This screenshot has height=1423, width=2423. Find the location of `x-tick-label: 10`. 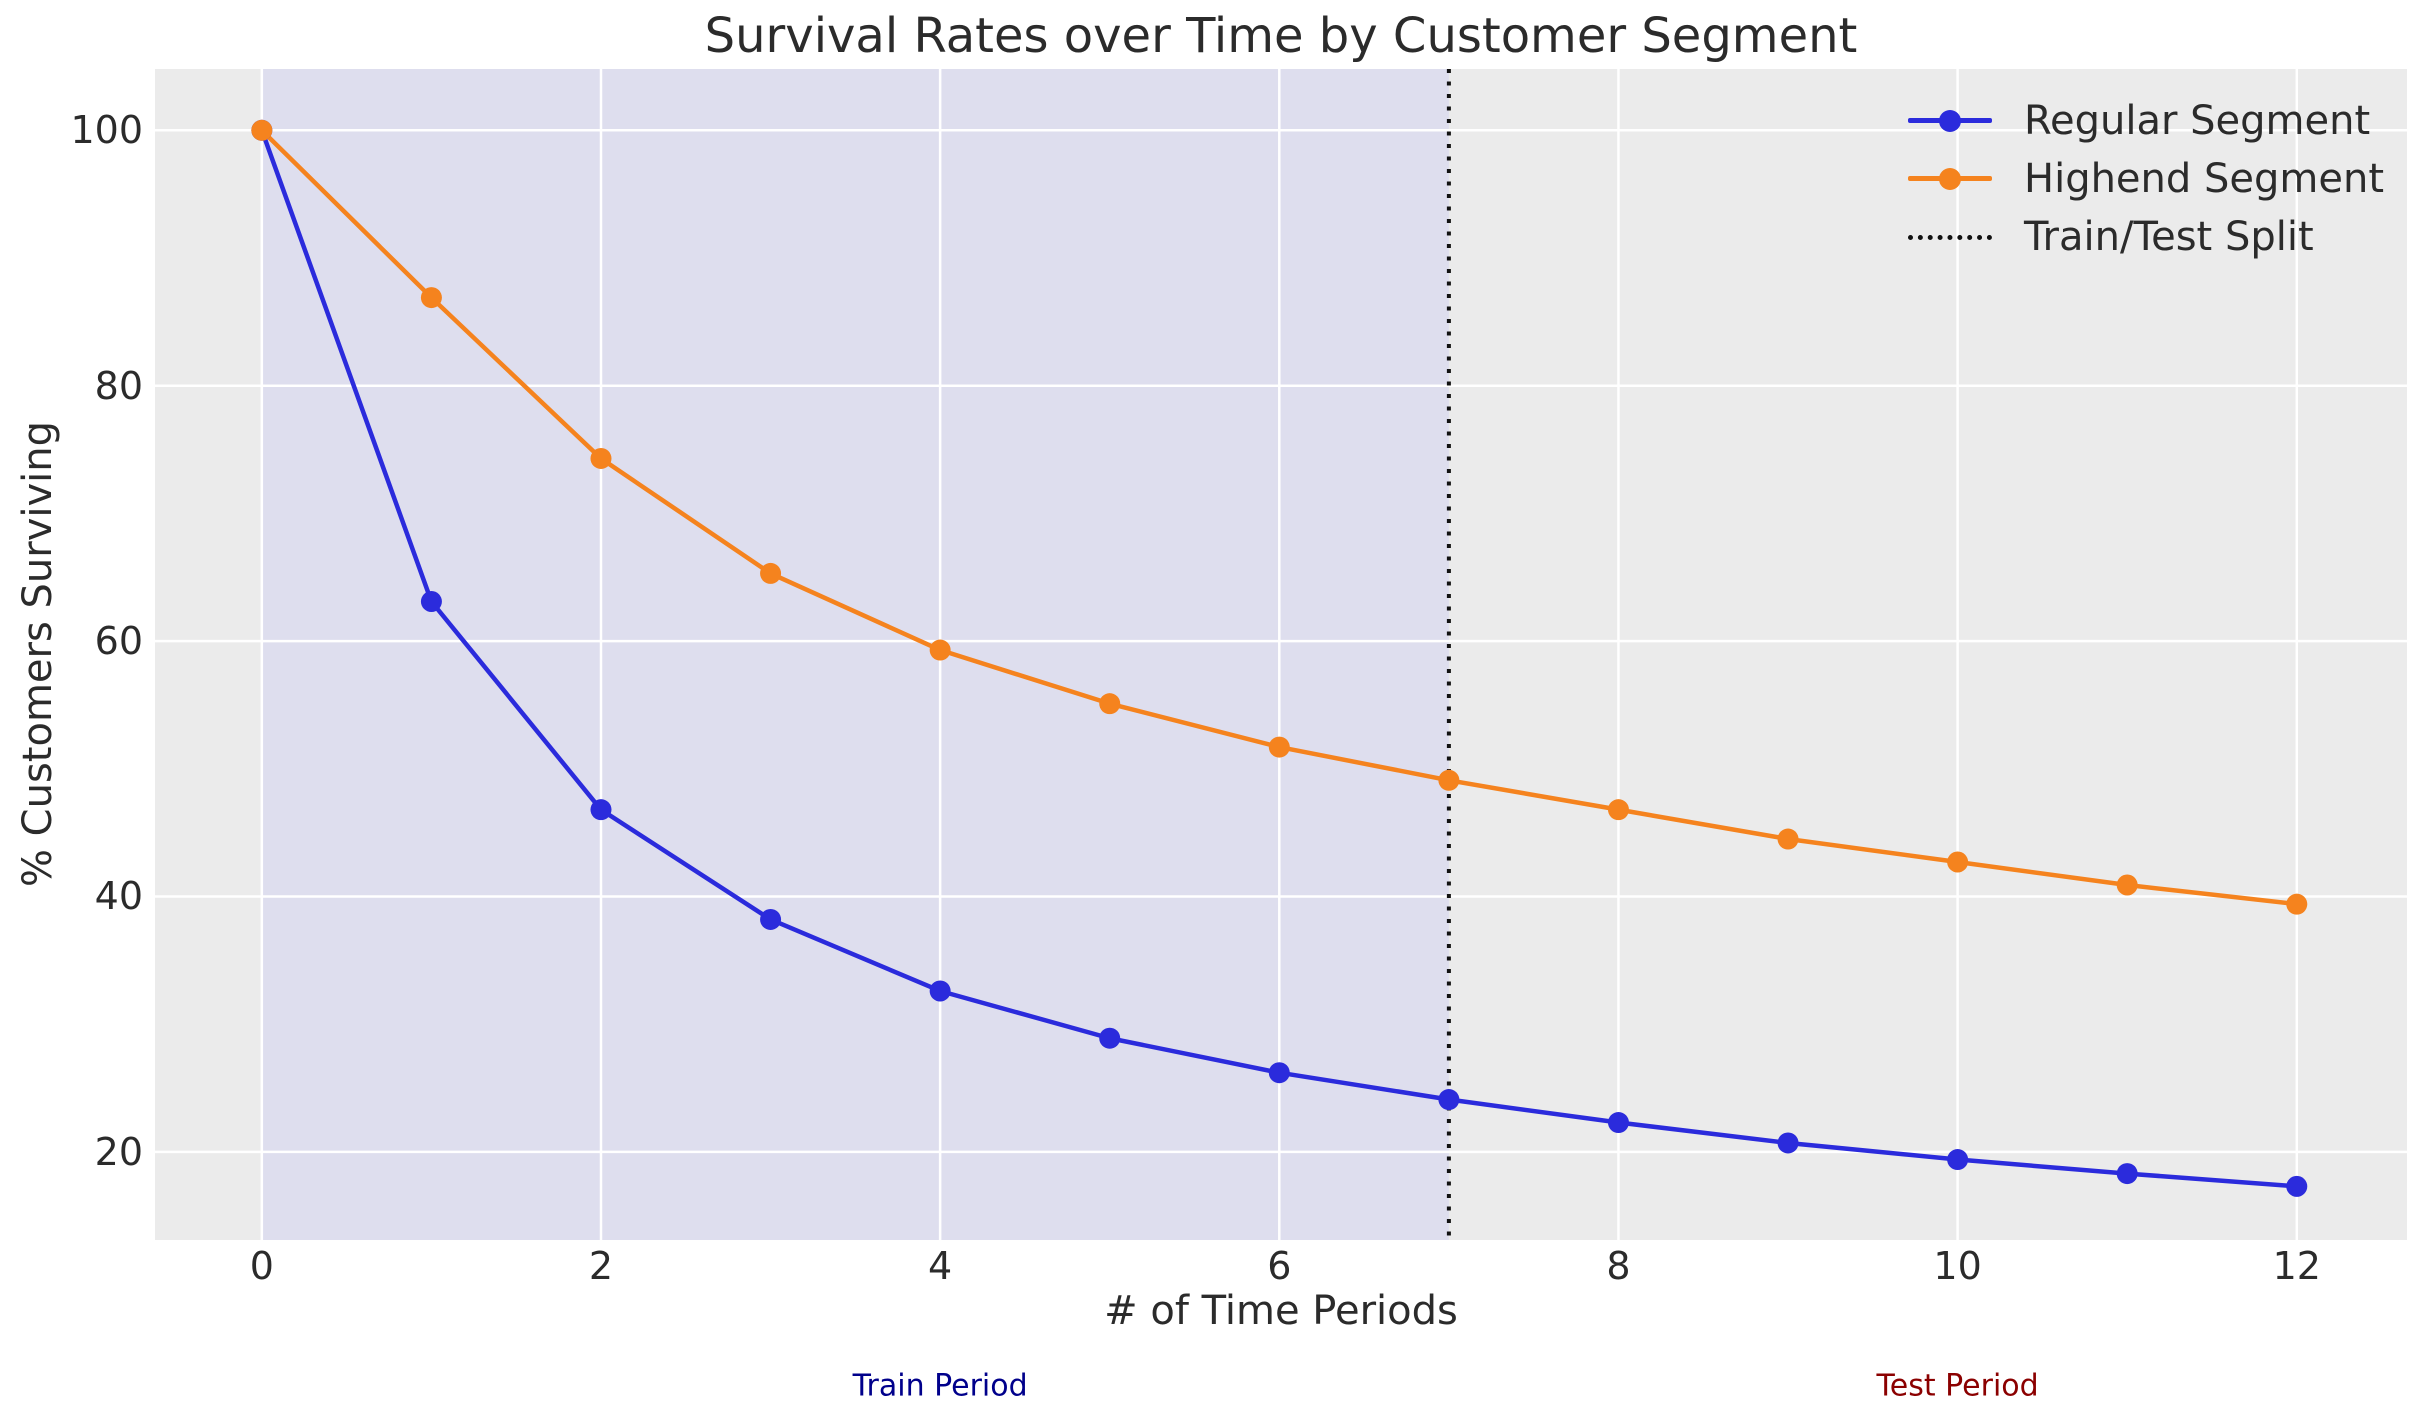

x-tick-label: 10 is located at coordinates (1957, 1266).